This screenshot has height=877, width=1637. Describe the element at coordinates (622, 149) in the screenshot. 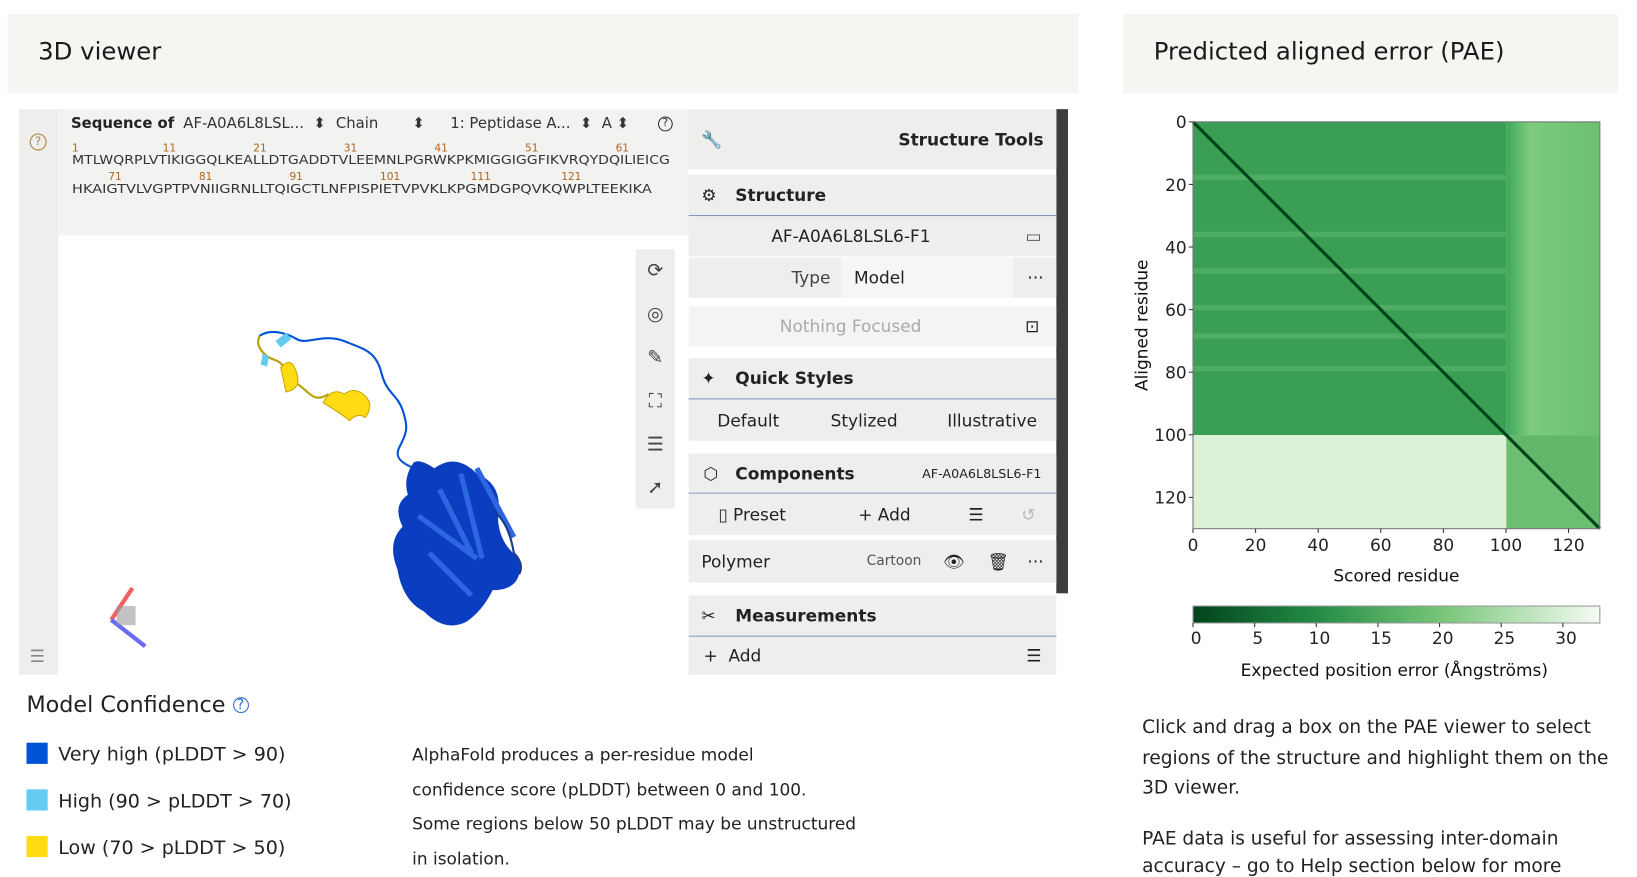

I see `residue-index: 61` at that location.